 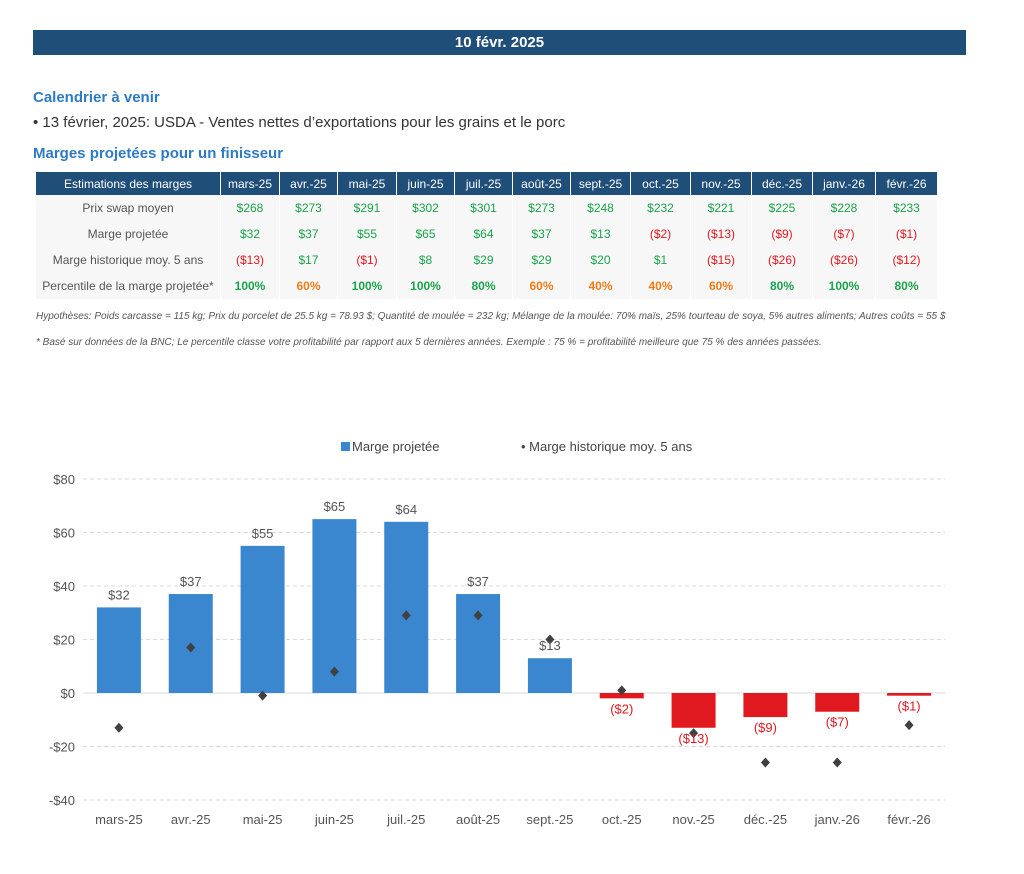 What do you see at coordinates (782, 208) in the screenshot?
I see `table-cell: $225` at bounding box center [782, 208].